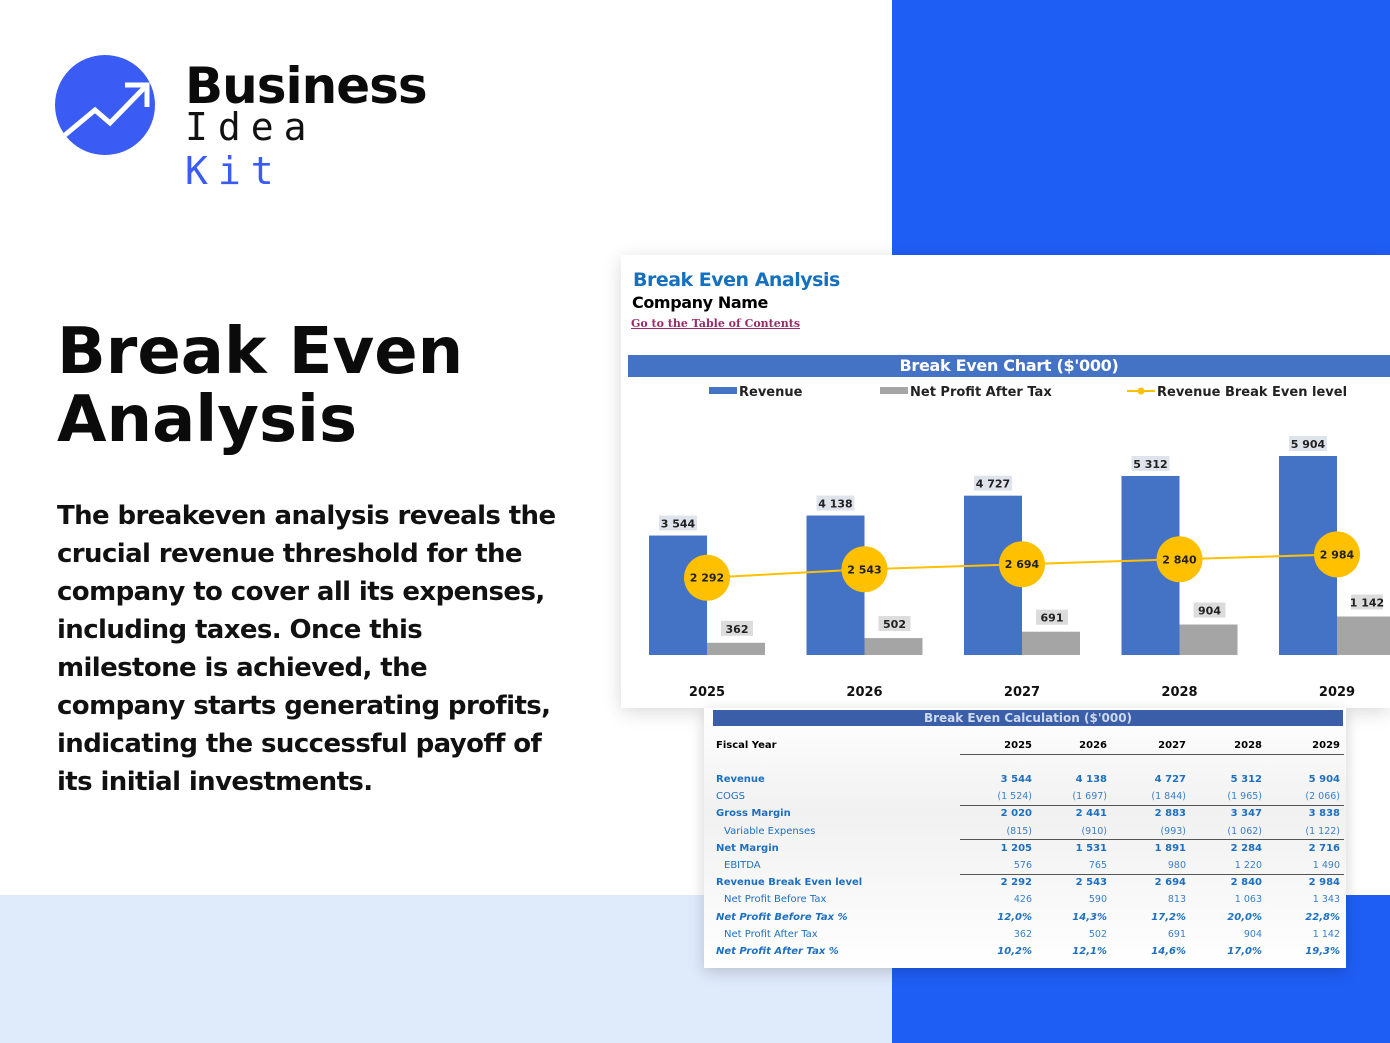 This screenshot has width=1390, height=1043. What do you see at coordinates (1337, 692) in the screenshot?
I see `x-tick-label: 2029` at bounding box center [1337, 692].